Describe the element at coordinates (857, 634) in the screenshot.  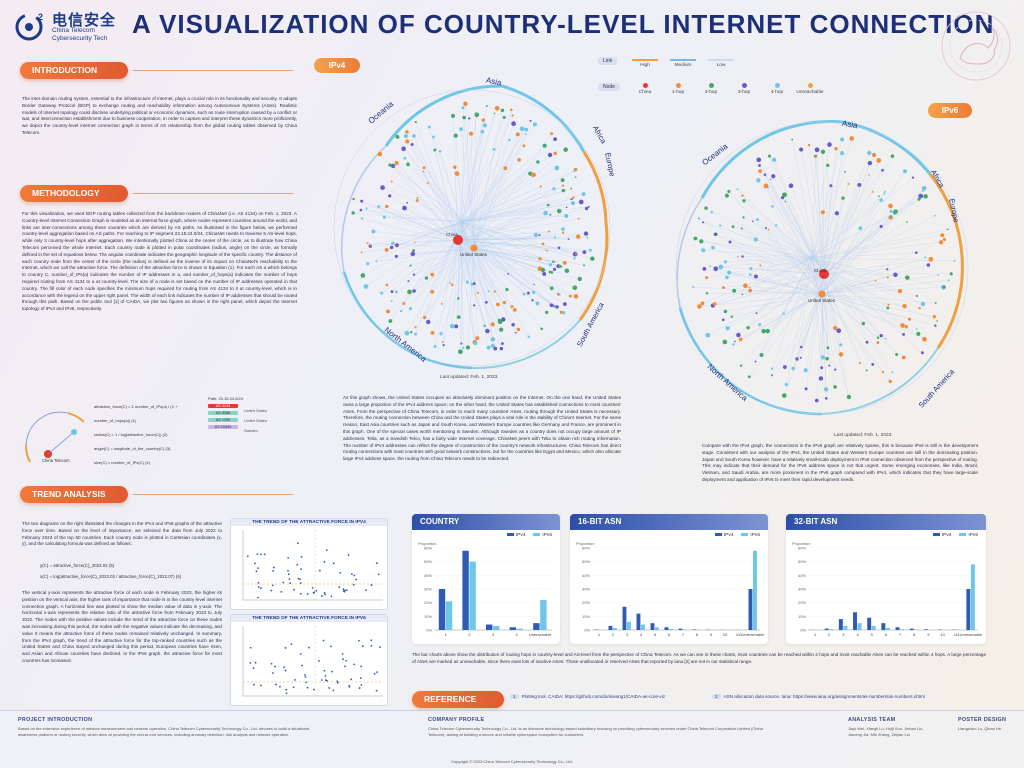
I see `x-tick-label: 4` at that location.